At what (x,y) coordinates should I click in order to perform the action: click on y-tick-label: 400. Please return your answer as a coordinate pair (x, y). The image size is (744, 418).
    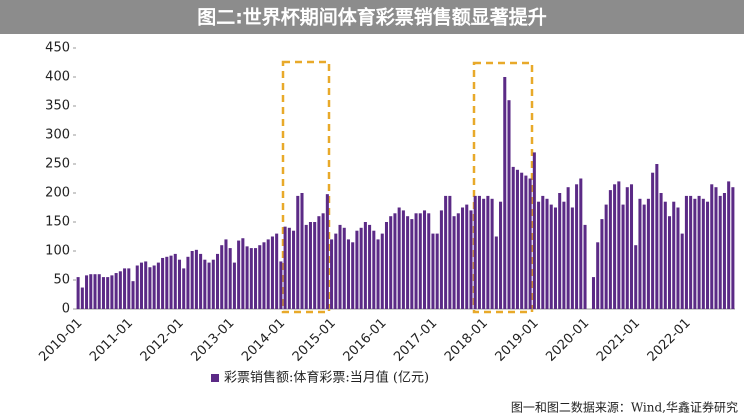
    Looking at the image, I should click on (57, 77).